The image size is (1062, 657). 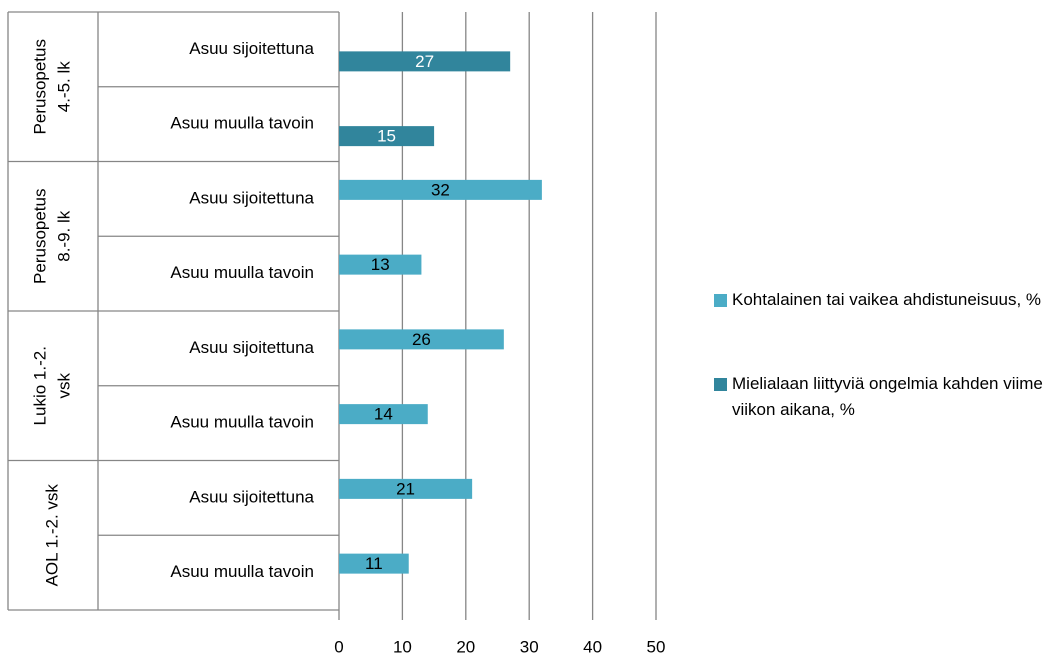 I want to click on data-label: 26, so click(x=421, y=339).